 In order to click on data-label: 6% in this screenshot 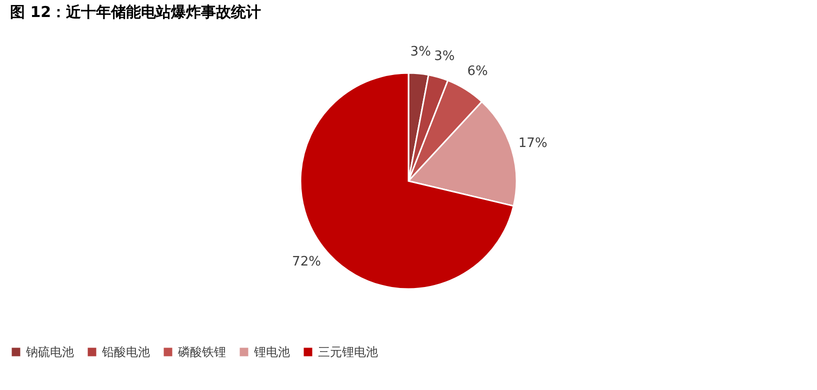, I will do `click(477, 71)`.